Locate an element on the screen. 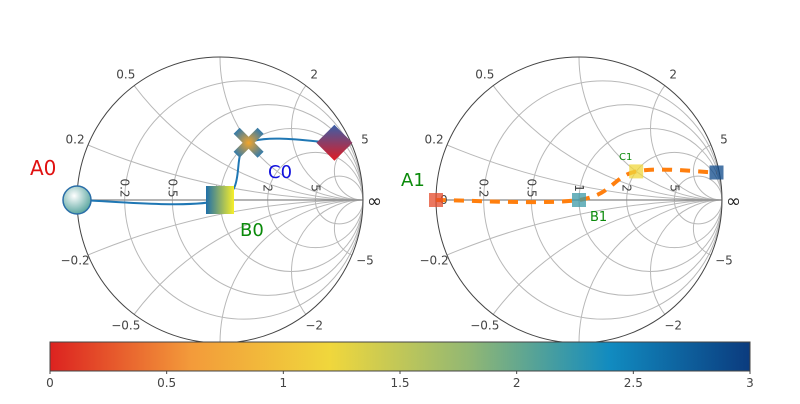 Image resolution: width=800 pixels, height=404 pixels. colorbar: 0 0.5 1 1.5 2 2.5 3 is located at coordinates (400, 365).